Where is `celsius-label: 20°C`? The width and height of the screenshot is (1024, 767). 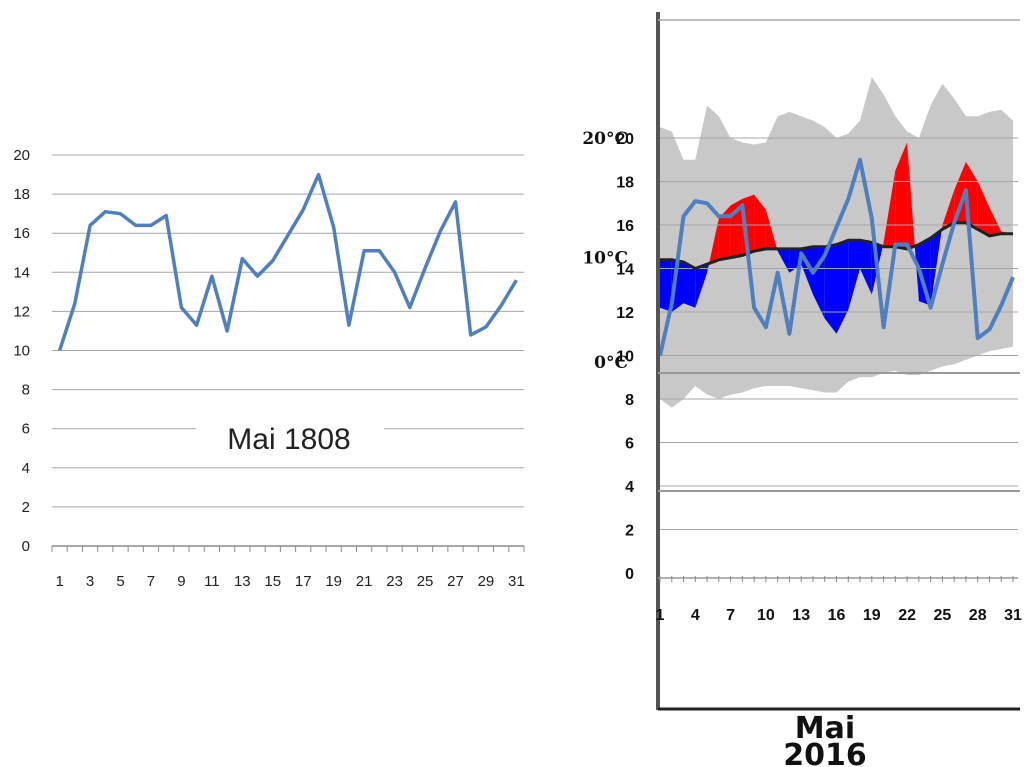
celsius-label: 20°C is located at coordinates (605, 139).